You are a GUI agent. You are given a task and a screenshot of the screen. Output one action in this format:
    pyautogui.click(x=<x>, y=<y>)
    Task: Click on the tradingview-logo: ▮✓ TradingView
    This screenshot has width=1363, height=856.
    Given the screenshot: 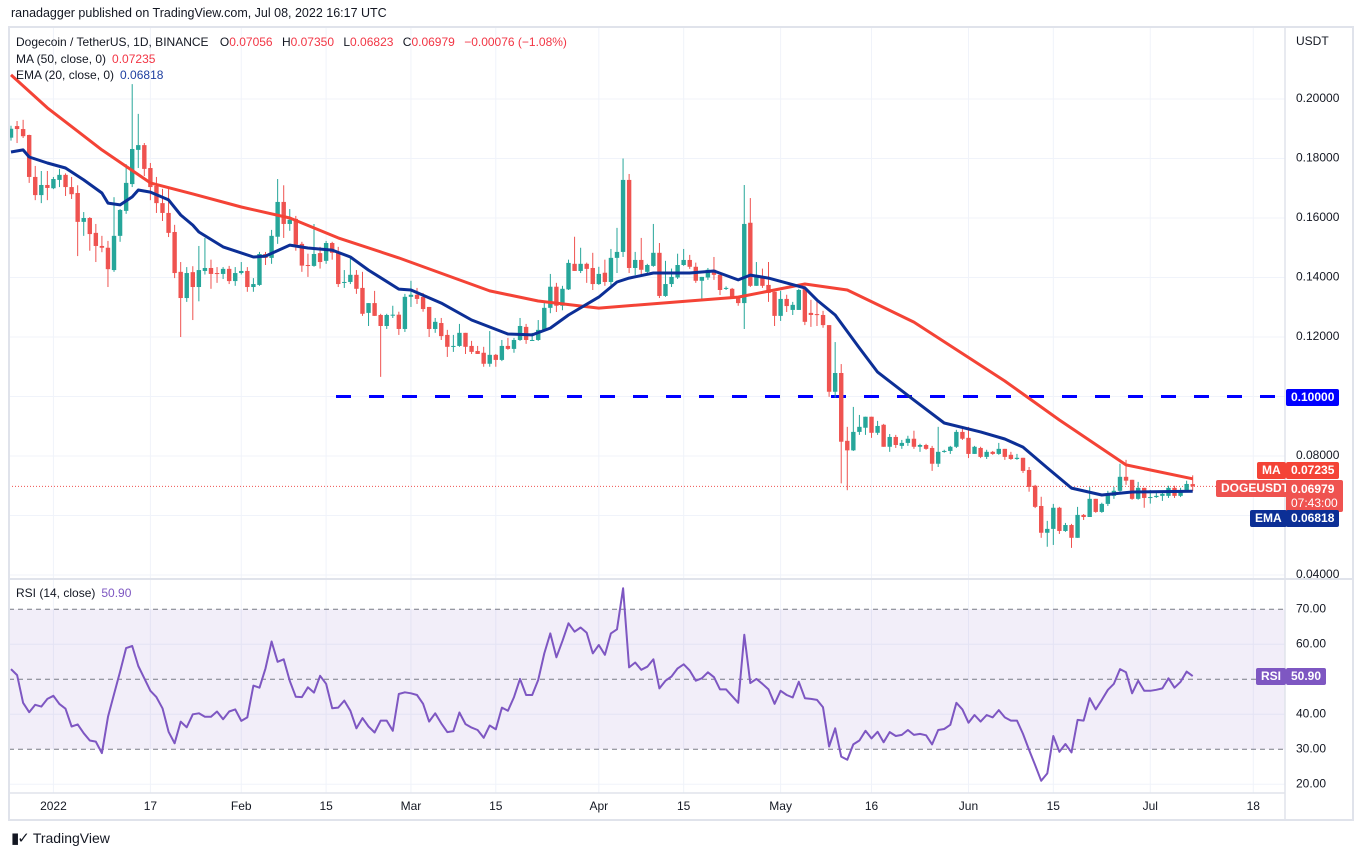 What is the action you would take?
    pyautogui.click(x=60, y=838)
    